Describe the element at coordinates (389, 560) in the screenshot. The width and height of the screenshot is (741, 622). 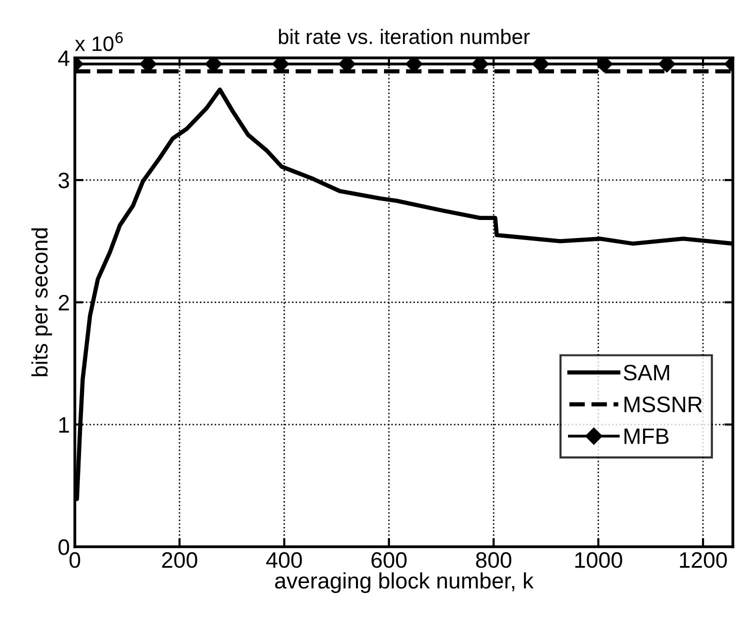
I see `x-tick-label: 600` at that location.